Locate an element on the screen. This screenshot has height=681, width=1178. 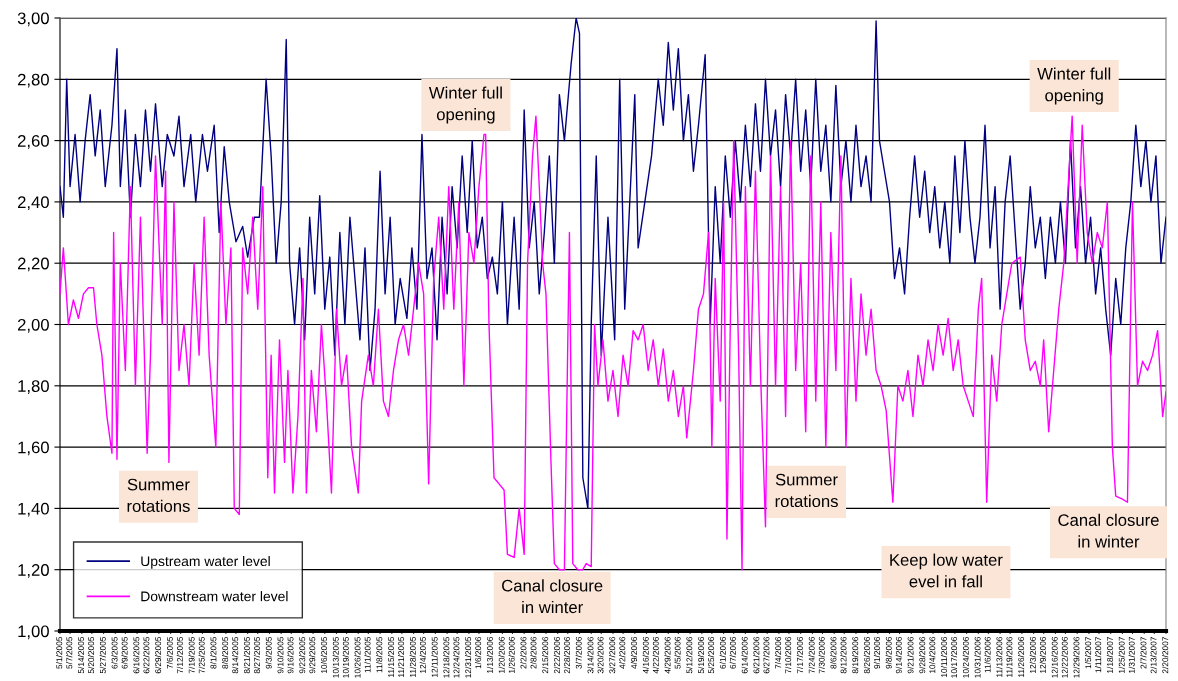
x-tick-label: 3/7/2006 is located at coordinates (578, 652).